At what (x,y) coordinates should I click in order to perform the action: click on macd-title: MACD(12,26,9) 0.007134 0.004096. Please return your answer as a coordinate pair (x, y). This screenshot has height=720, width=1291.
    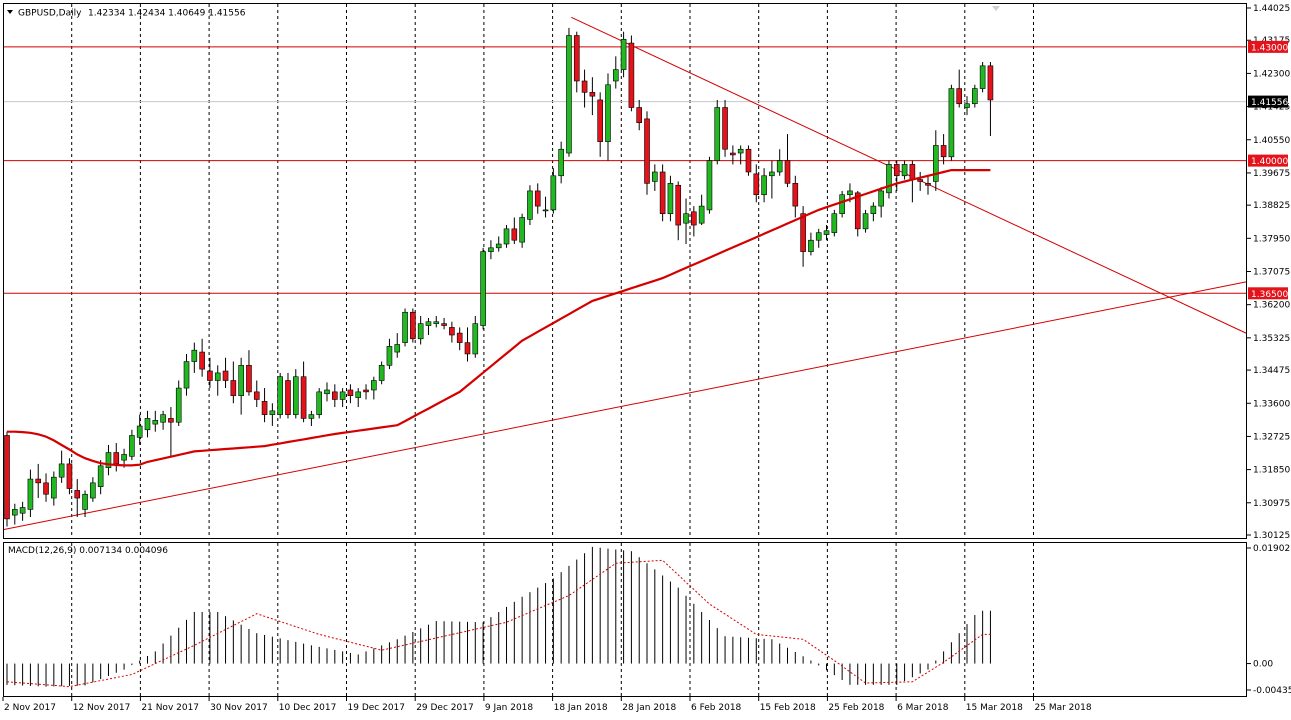
    Looking at the image, I should click on (88, 551).